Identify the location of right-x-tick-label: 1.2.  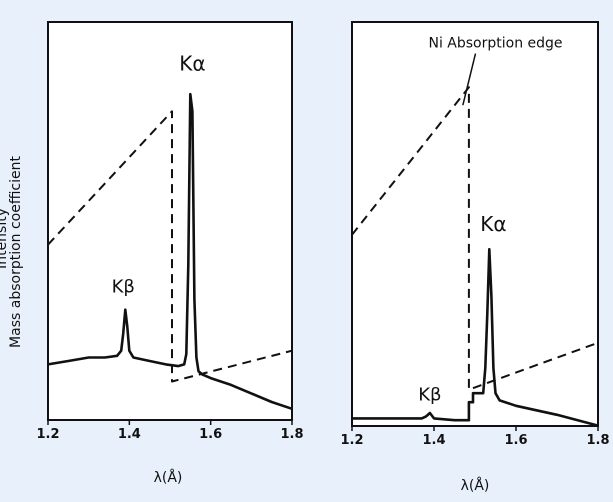
(351, 440).